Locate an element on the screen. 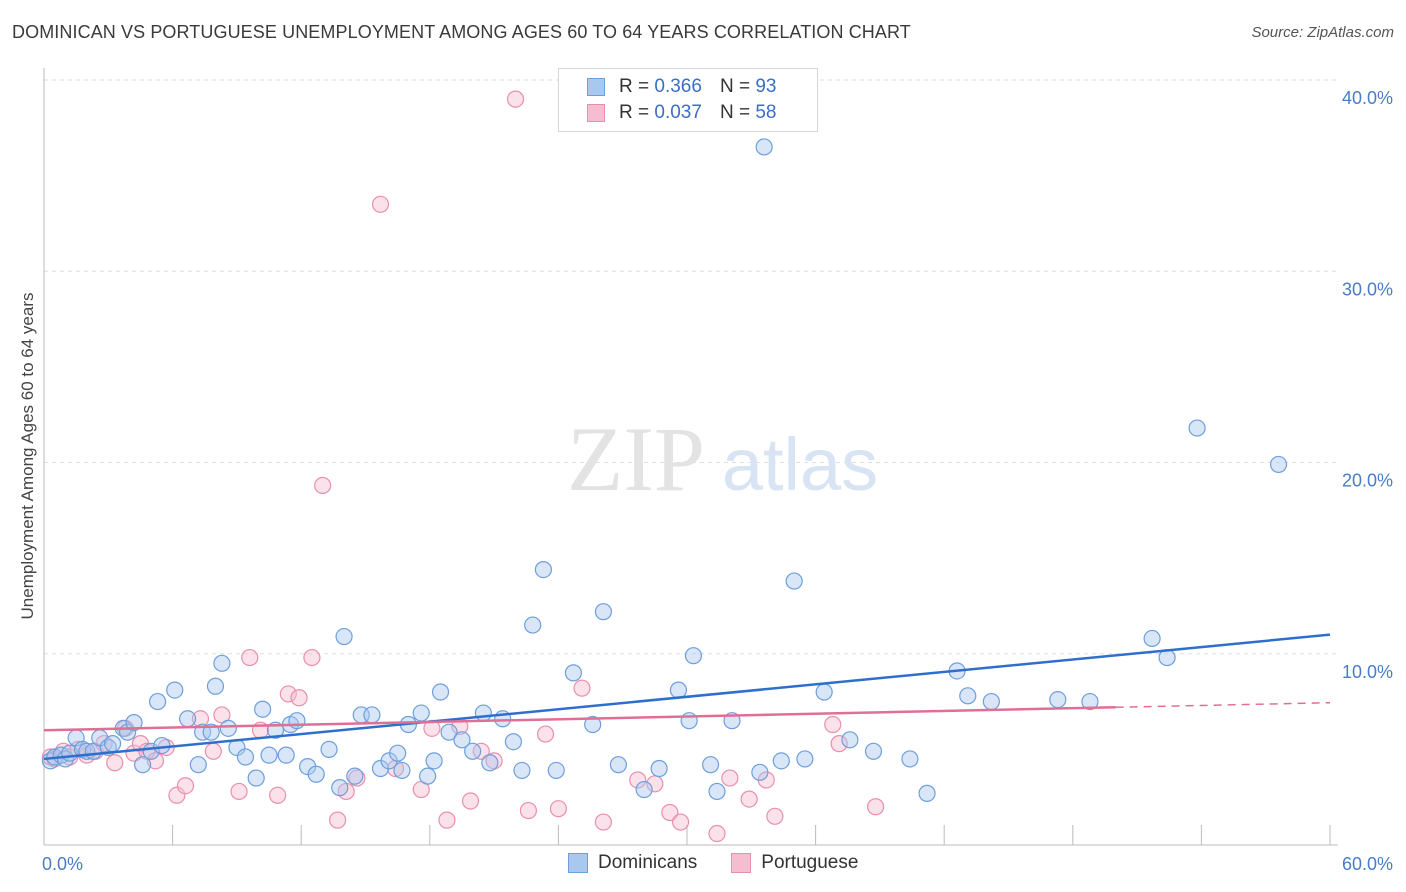 The image size is (1406, 892). legend-label-portuguese: Portuguese is located at coordinates (810, 862).